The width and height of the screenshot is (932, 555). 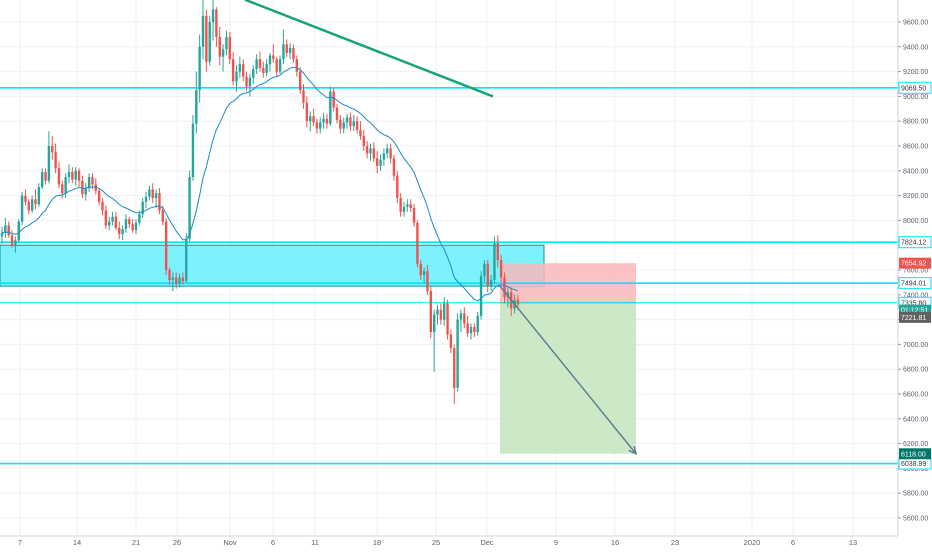 I want to click on short-position-tool, so click(x=568, y=358).